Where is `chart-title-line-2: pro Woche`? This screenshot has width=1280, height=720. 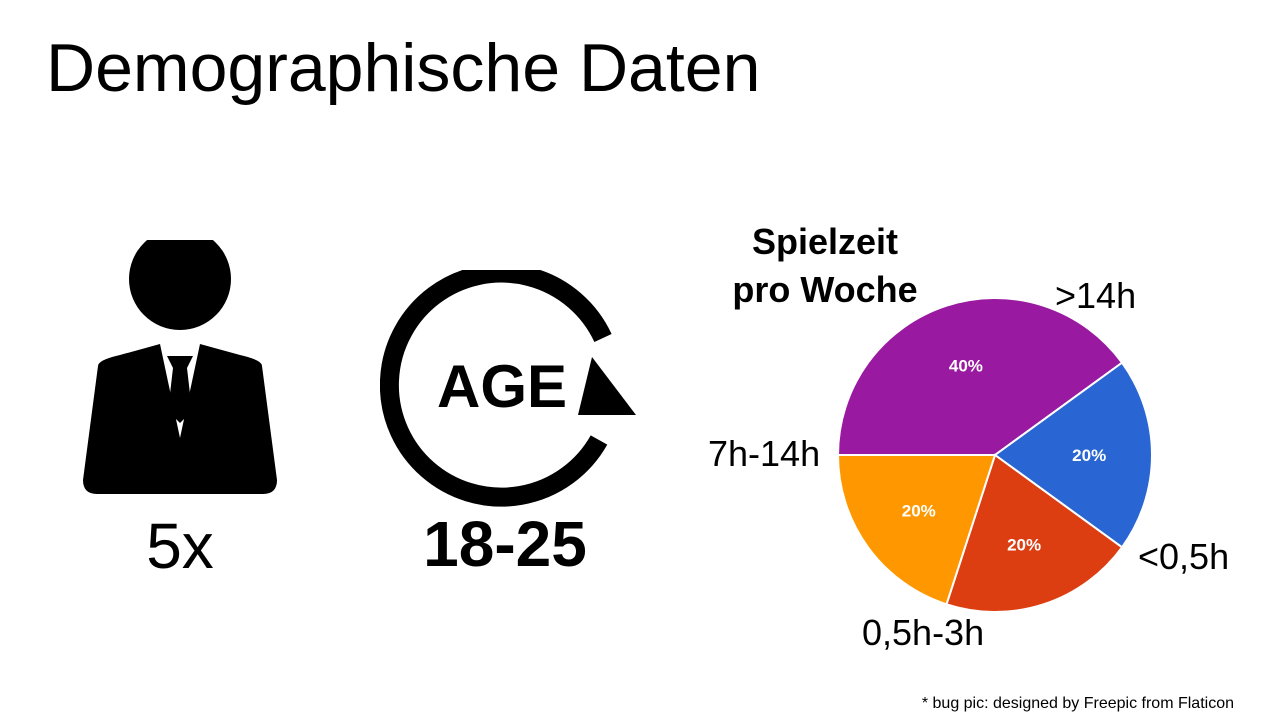 chart-title-line-2: pro Woche is located at coordinates (825, 289).